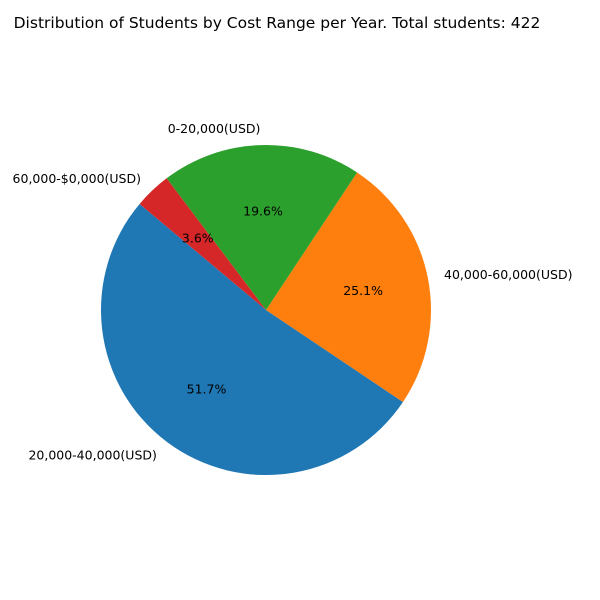  What do you see at coordinates (508, 274) in the screenshot?
I see `slice-category-label: 40,000-60,000(USD)` at bounding box center [508, 274].